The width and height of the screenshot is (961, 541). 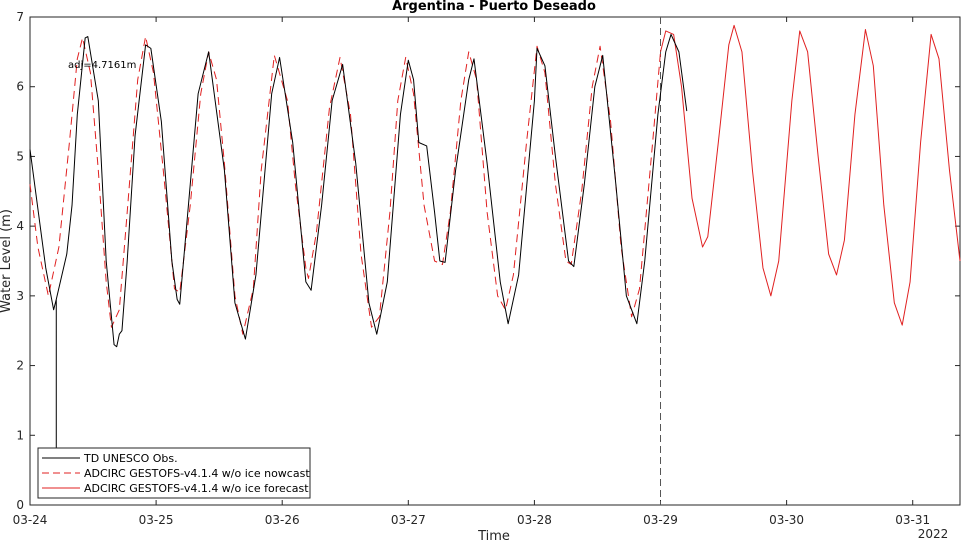 I want to click on y-tick-label: 5, so click(x=20, y=156).